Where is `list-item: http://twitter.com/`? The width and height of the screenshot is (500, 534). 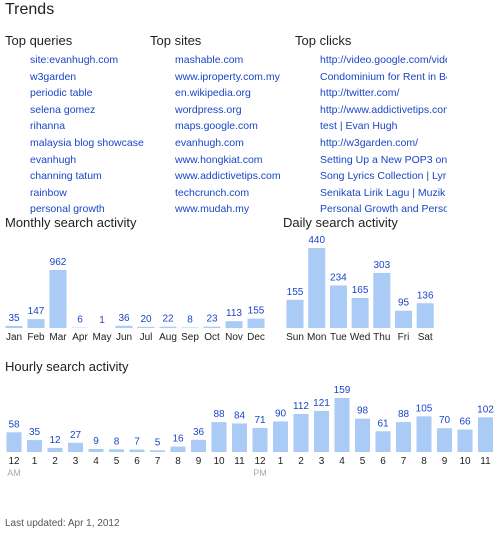 list-item: http://twitter.com/ is located at coordinates (383, 93).